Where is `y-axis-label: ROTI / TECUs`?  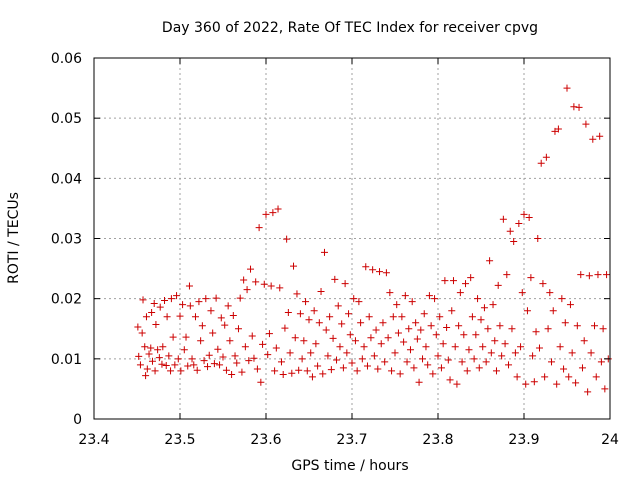 y-axis-label: ROTI / TECUs is located at coordinates (14, 238).